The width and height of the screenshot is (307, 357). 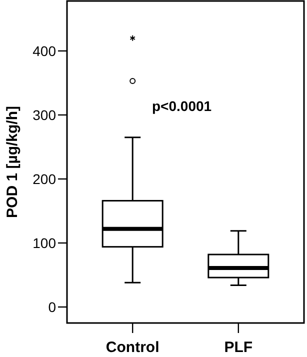 What do you see at coordinates (52, 306) in the screenshot?
I see `y-tick-label: 0` at bounding box center [52, 306].